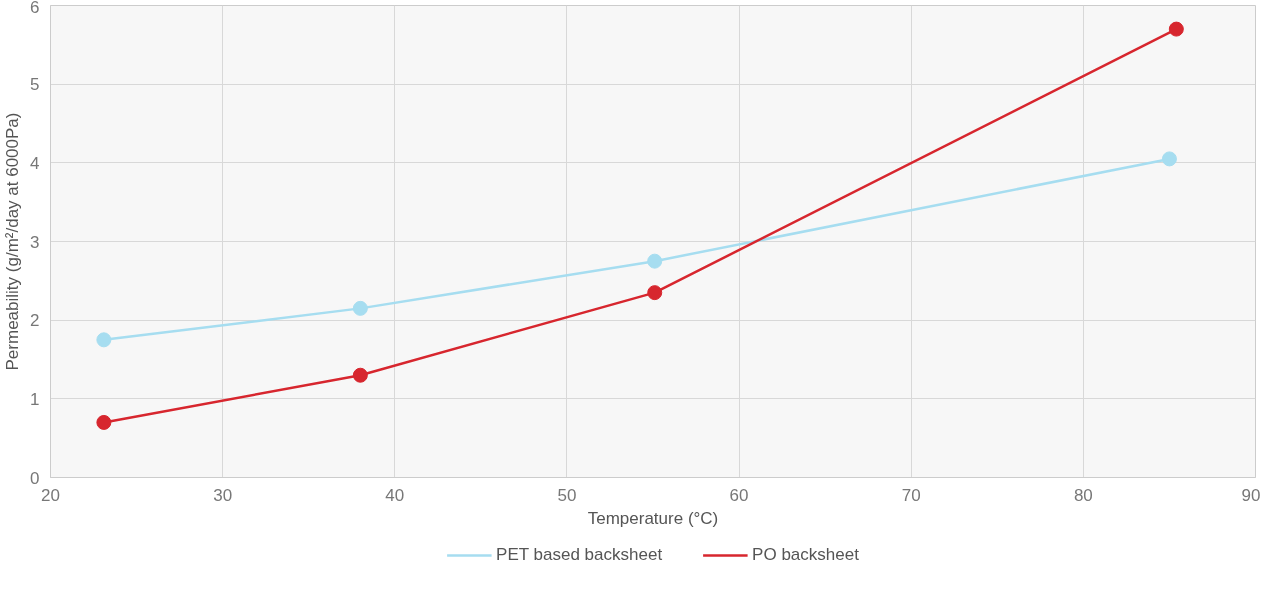 The height and width of the screenshot is (600, 1269). What do you see at coordinates (653, 518) in the screenshot?
I see `x-axis-title: Temperature (°C)` at bounding box center [653, 518].